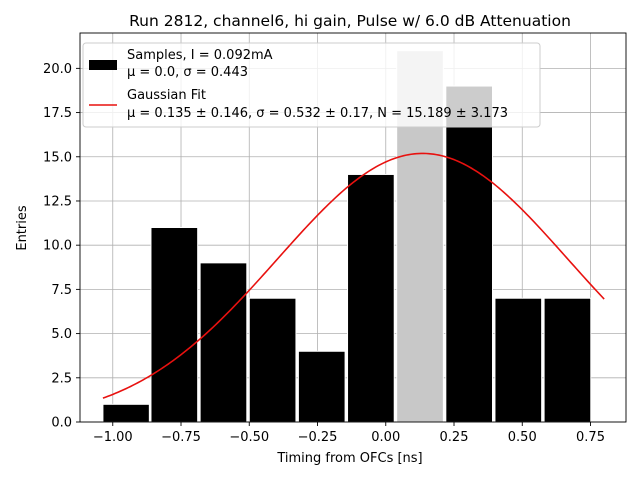 The width and height of the screenshot is (640, 480). Describe the element at coordinates (187, 72) in the screenshot. I see `legend-samples-stats: μ = 0.0, σ = 0.443` at that location.